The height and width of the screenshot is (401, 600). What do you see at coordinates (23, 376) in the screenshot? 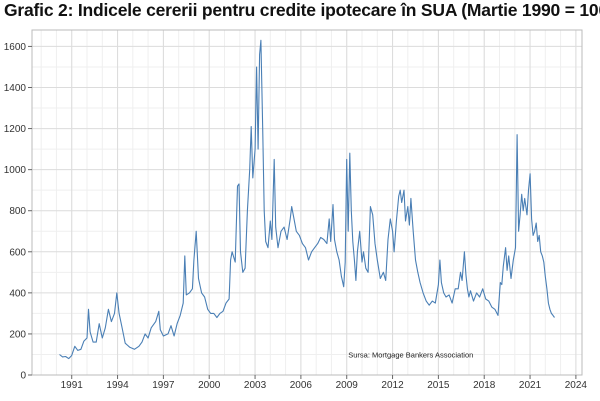
I see `y-tick-label: 0` at bounding box center [23, 376].